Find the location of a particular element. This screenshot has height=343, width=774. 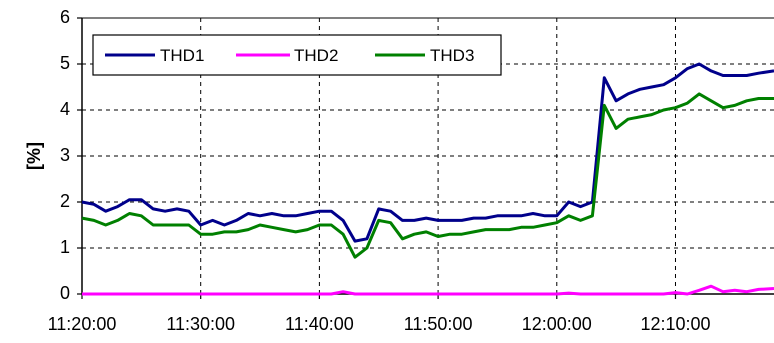

y-tick-label: 6 is located at coordinates (65, 17).